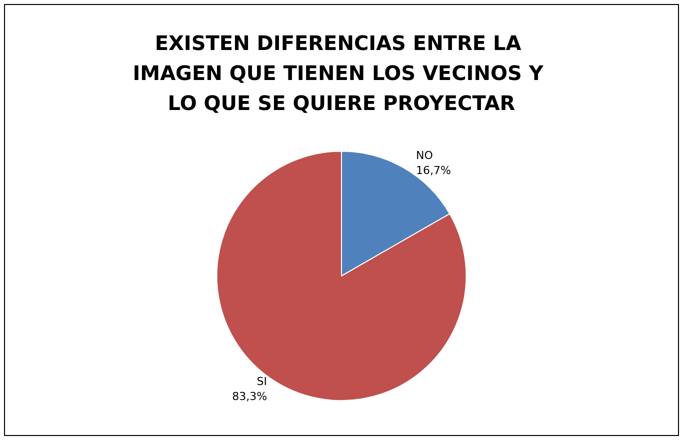 This screenshot has width=683, height=440. I want to click on slice-label: SI, so click(262, 381).